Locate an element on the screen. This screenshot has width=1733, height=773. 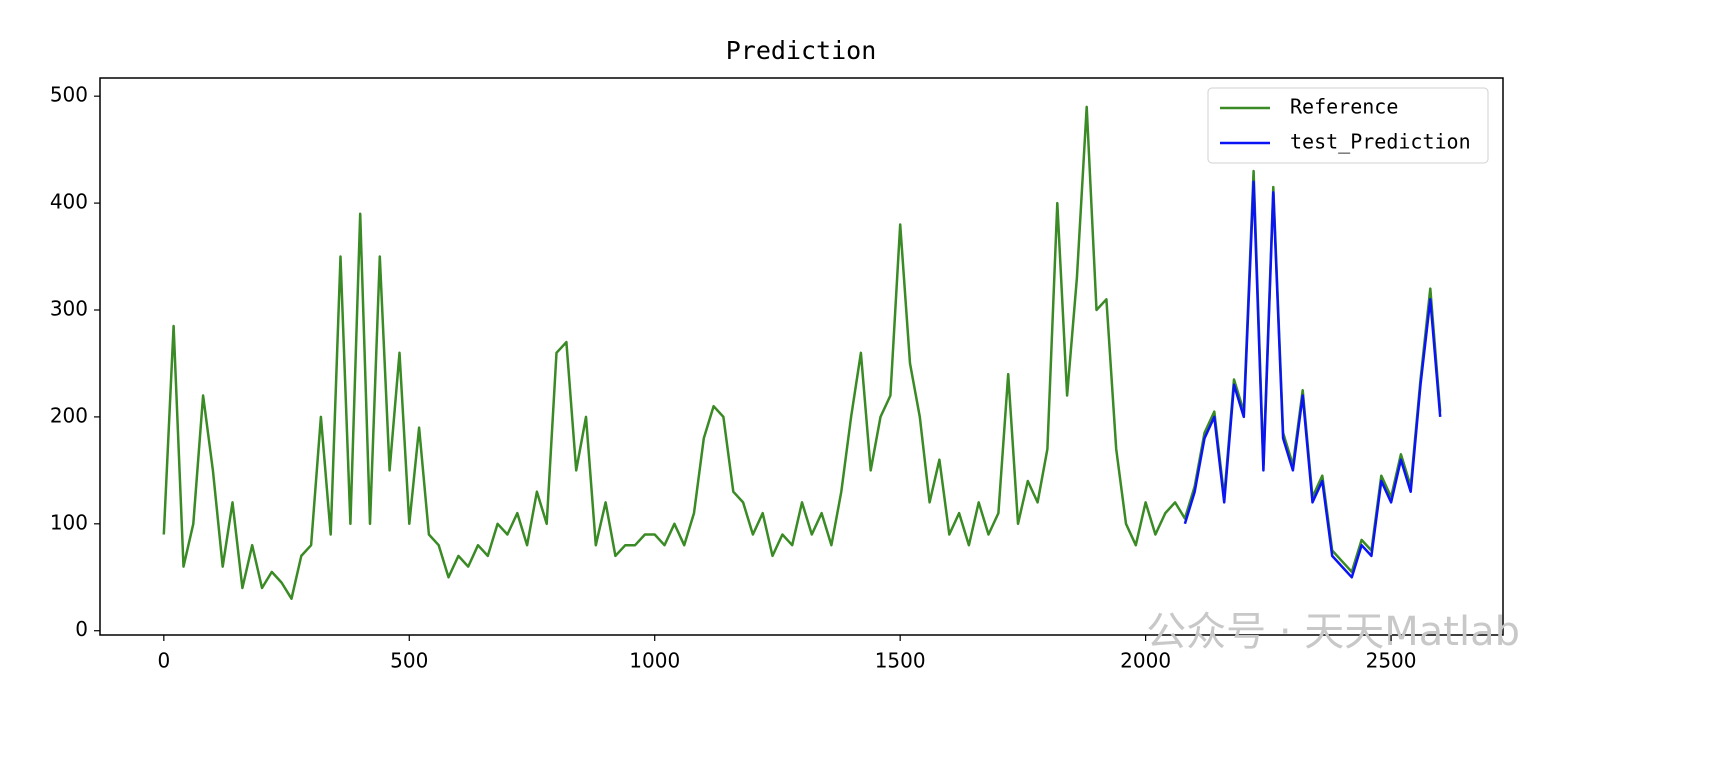
x-tick-label: 0 is located at coordinates (163, 661).